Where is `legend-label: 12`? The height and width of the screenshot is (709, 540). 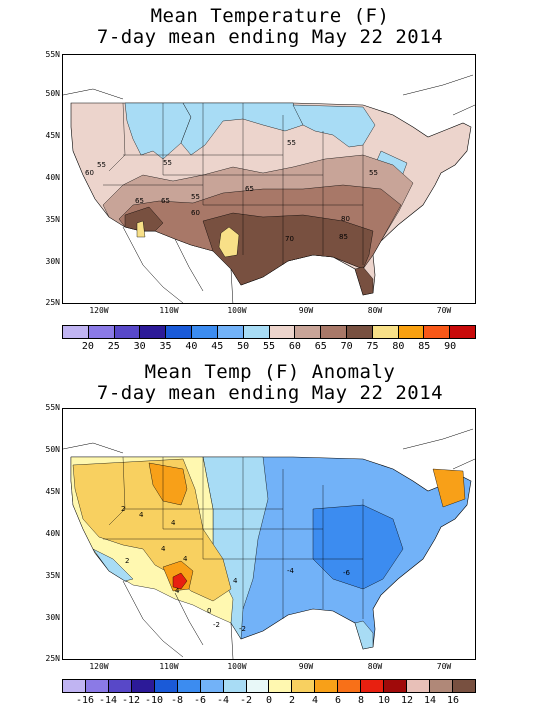 legend-label: 12 is located at coordinates (407, 700).